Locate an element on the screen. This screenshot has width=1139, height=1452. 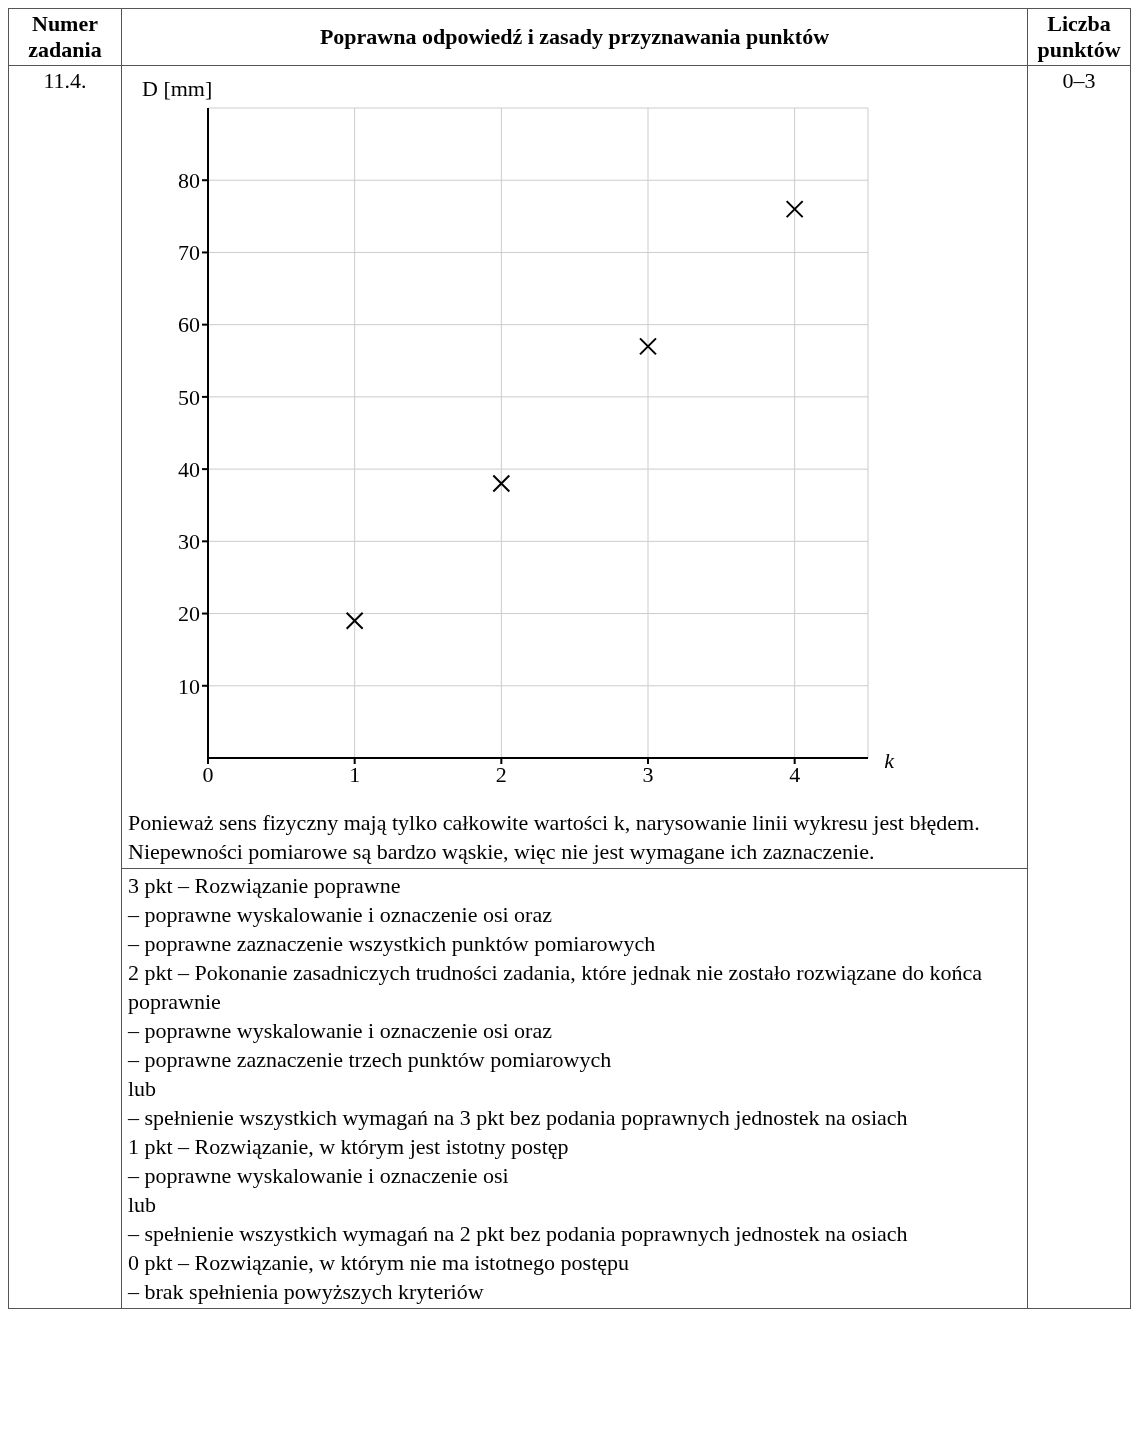
x-tick-label: 4 is located at coordinates (795, 774).